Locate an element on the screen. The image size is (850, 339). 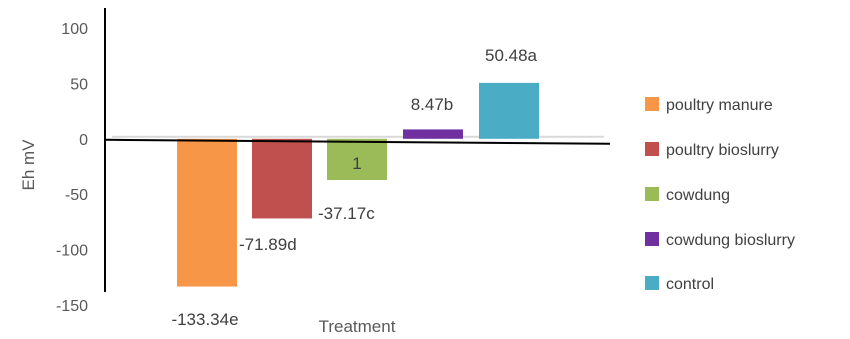
data-label: -133.34e is located at coordinates (204, 319).